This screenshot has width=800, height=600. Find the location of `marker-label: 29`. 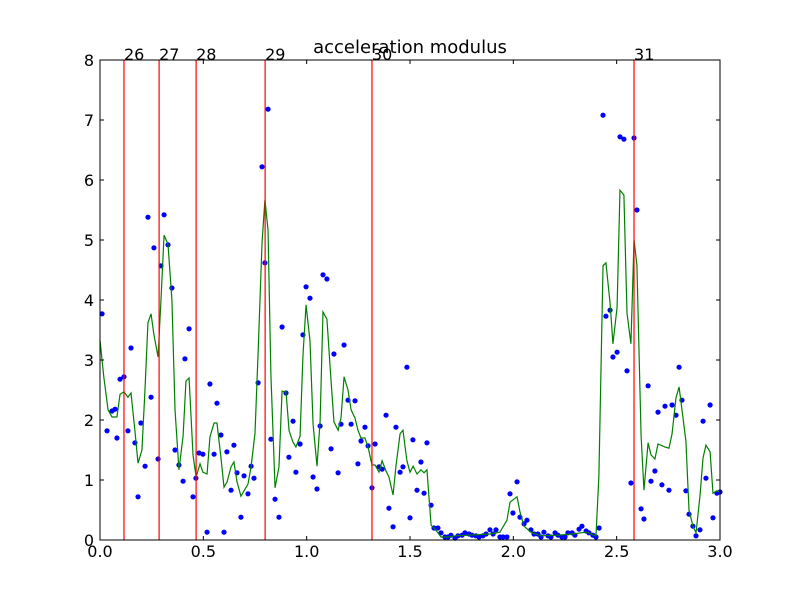

marker-label: 29 is located at coordinates (275, 54).